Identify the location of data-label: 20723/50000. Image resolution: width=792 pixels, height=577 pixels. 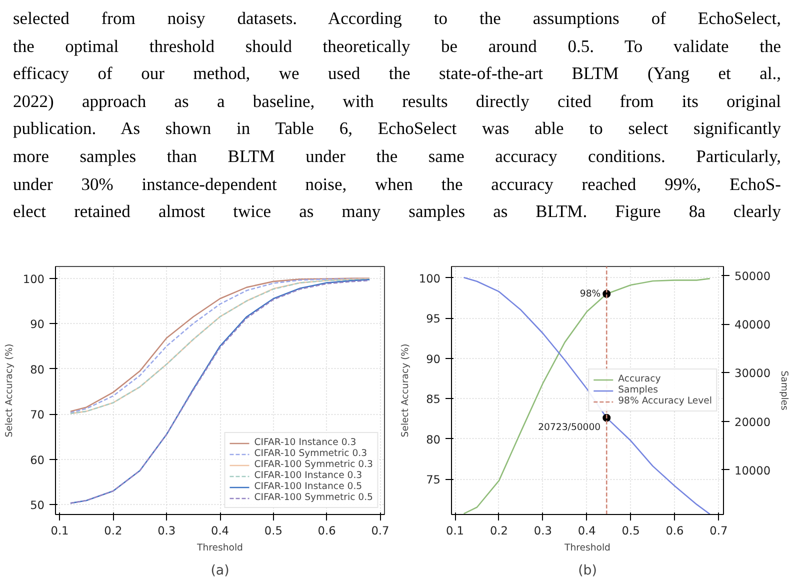
(569, 427).